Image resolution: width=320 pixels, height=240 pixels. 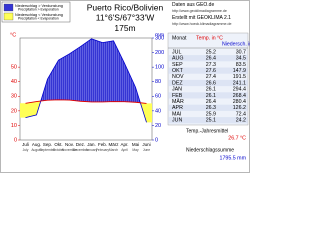 What do you see at coordinates (91, 144) in the screenshot?
I see `x-tick-label: Jan.` at bounding box center [91, 144].